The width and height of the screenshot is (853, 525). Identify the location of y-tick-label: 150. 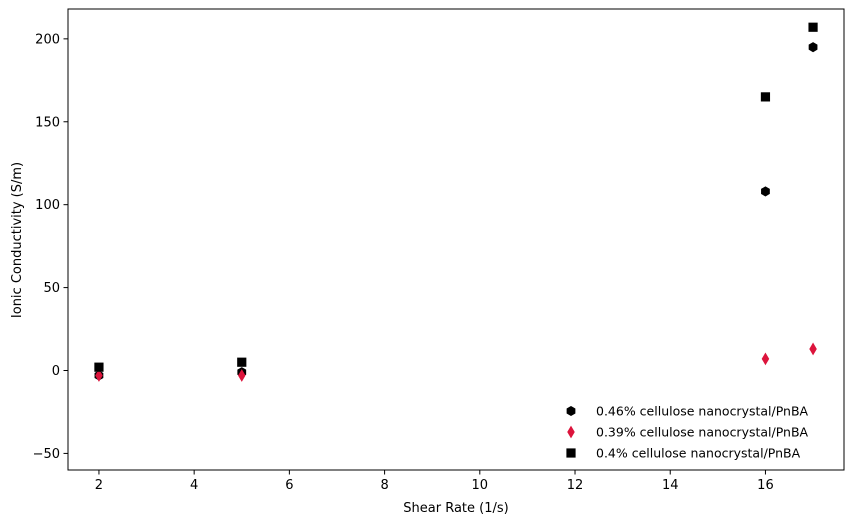
(47, 122).